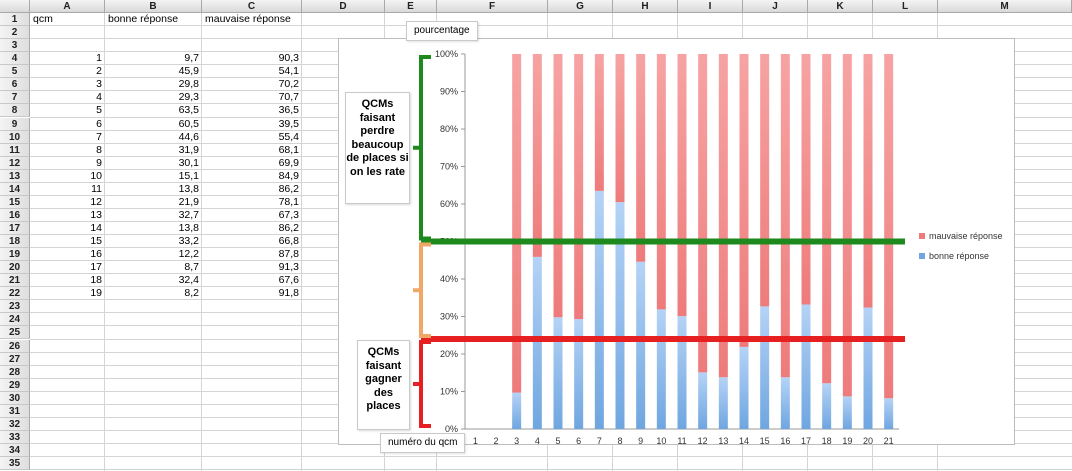  Describe the element at coordinates (15, 346) in the screenshot. I see `row-header-26: 26` at that location.